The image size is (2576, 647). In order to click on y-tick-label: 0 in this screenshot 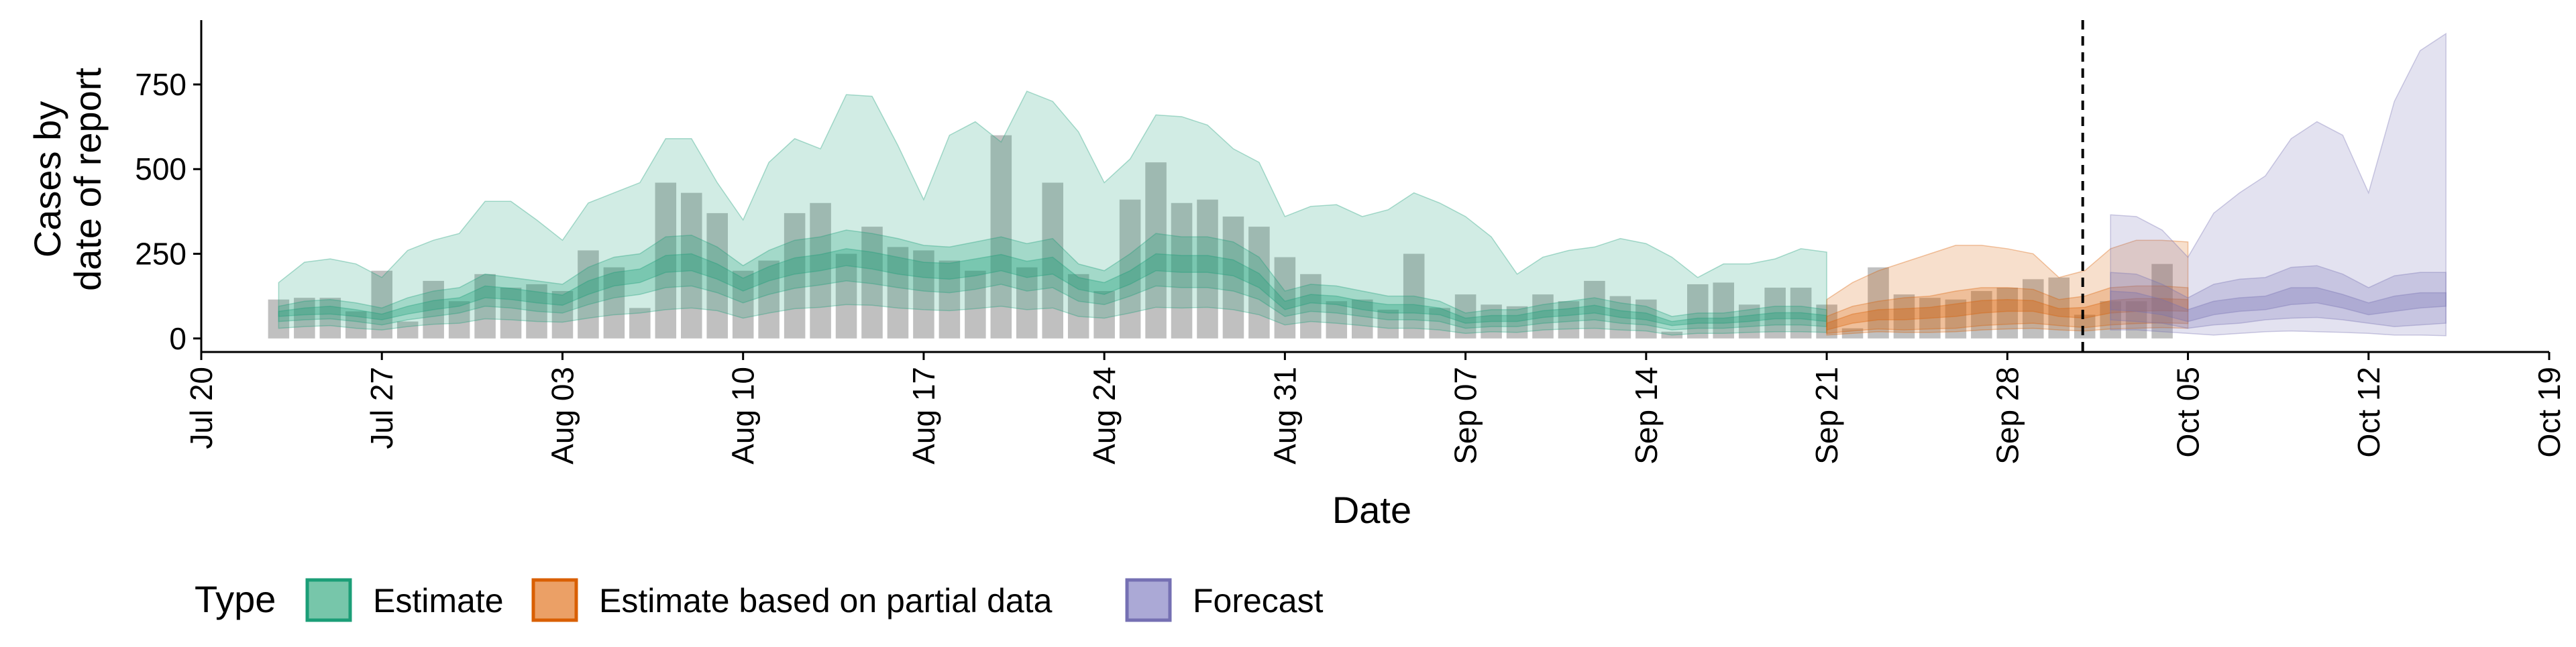, I will do `click(177, 338)`.